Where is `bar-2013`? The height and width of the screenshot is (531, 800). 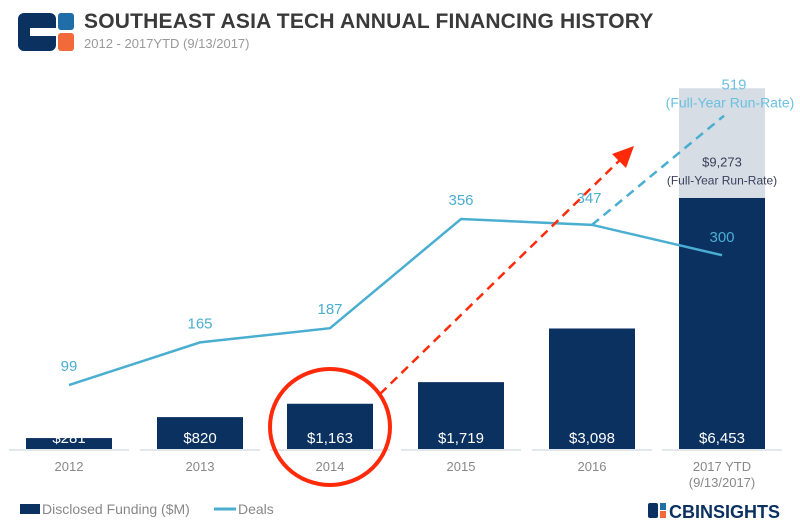 bar-2013 is located at coordinates (200, 433).